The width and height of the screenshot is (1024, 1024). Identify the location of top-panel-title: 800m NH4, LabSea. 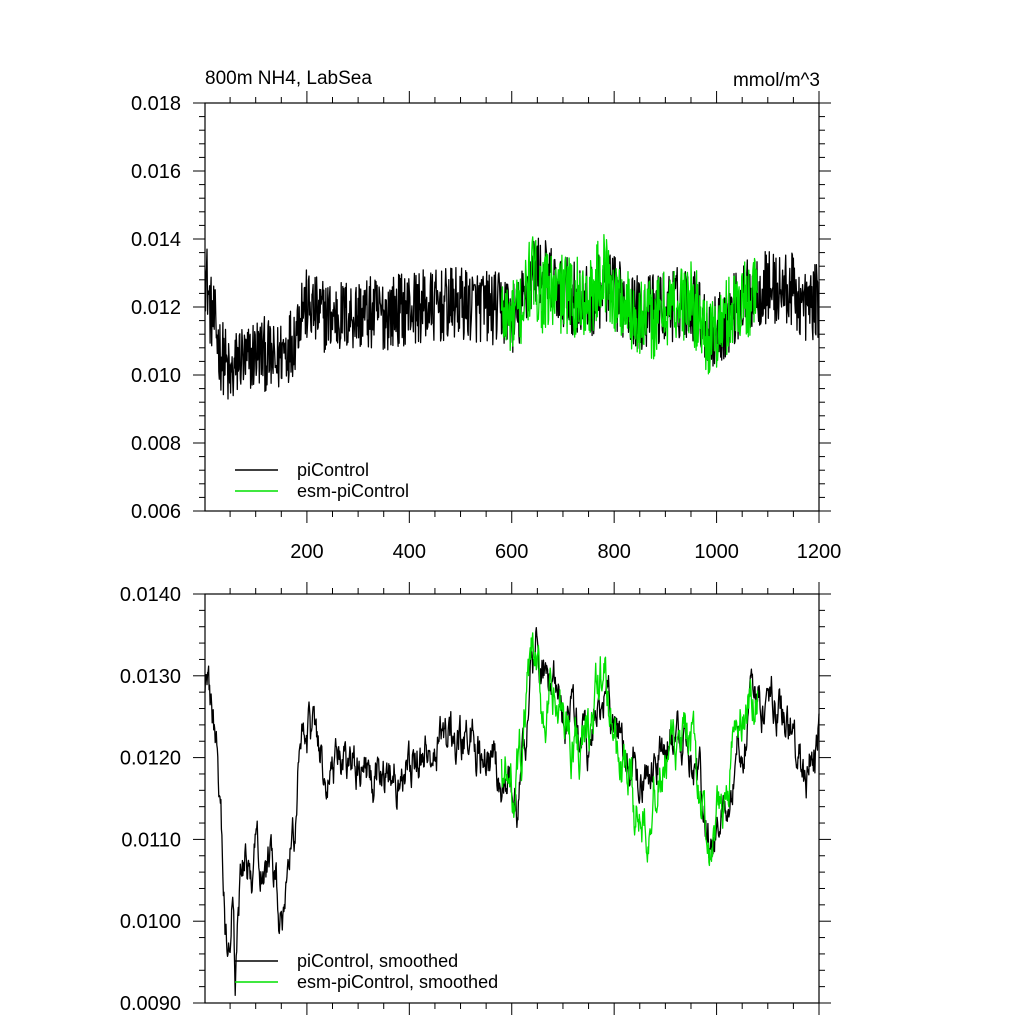
(288, 78).